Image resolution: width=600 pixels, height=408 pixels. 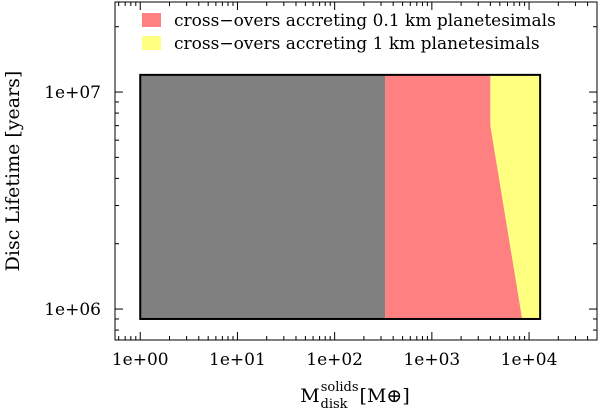 I want to click on x-tick-label: 1e+00, so click(x=140, y=360).